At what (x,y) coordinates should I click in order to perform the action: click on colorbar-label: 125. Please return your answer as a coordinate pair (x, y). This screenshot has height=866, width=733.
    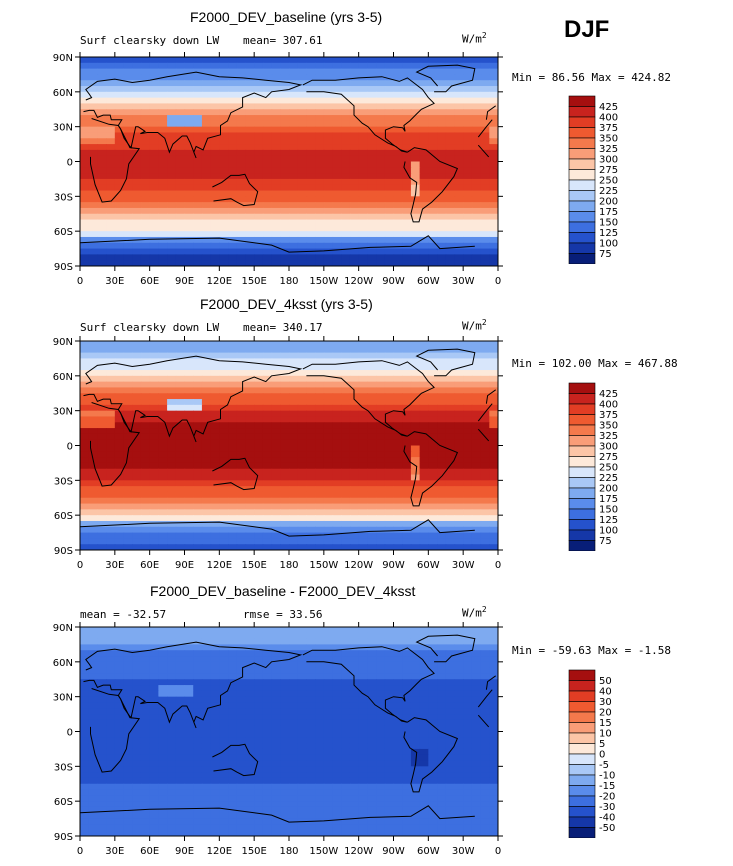
    Looking at the image, I should click on (608, 233).